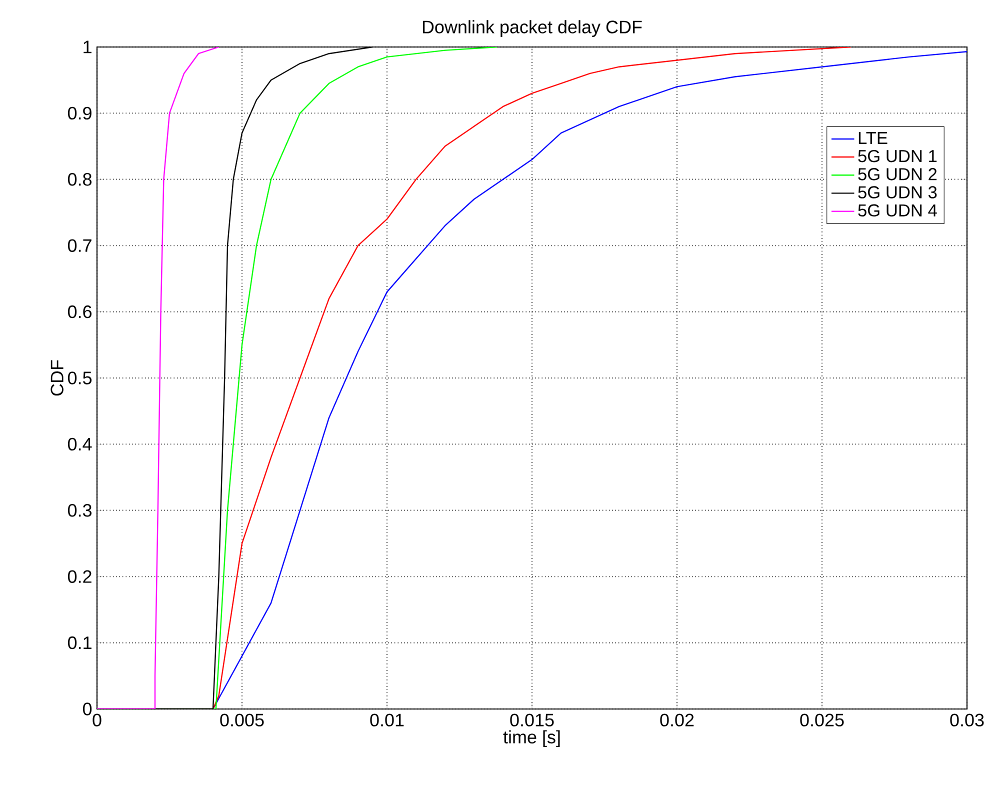 The height and width of the screenshot is (809, 996). What do you see at coordinates (80, 311) in the screenshot?
I see `y-tick-label: 0.6` at bounding box center [80, 311].